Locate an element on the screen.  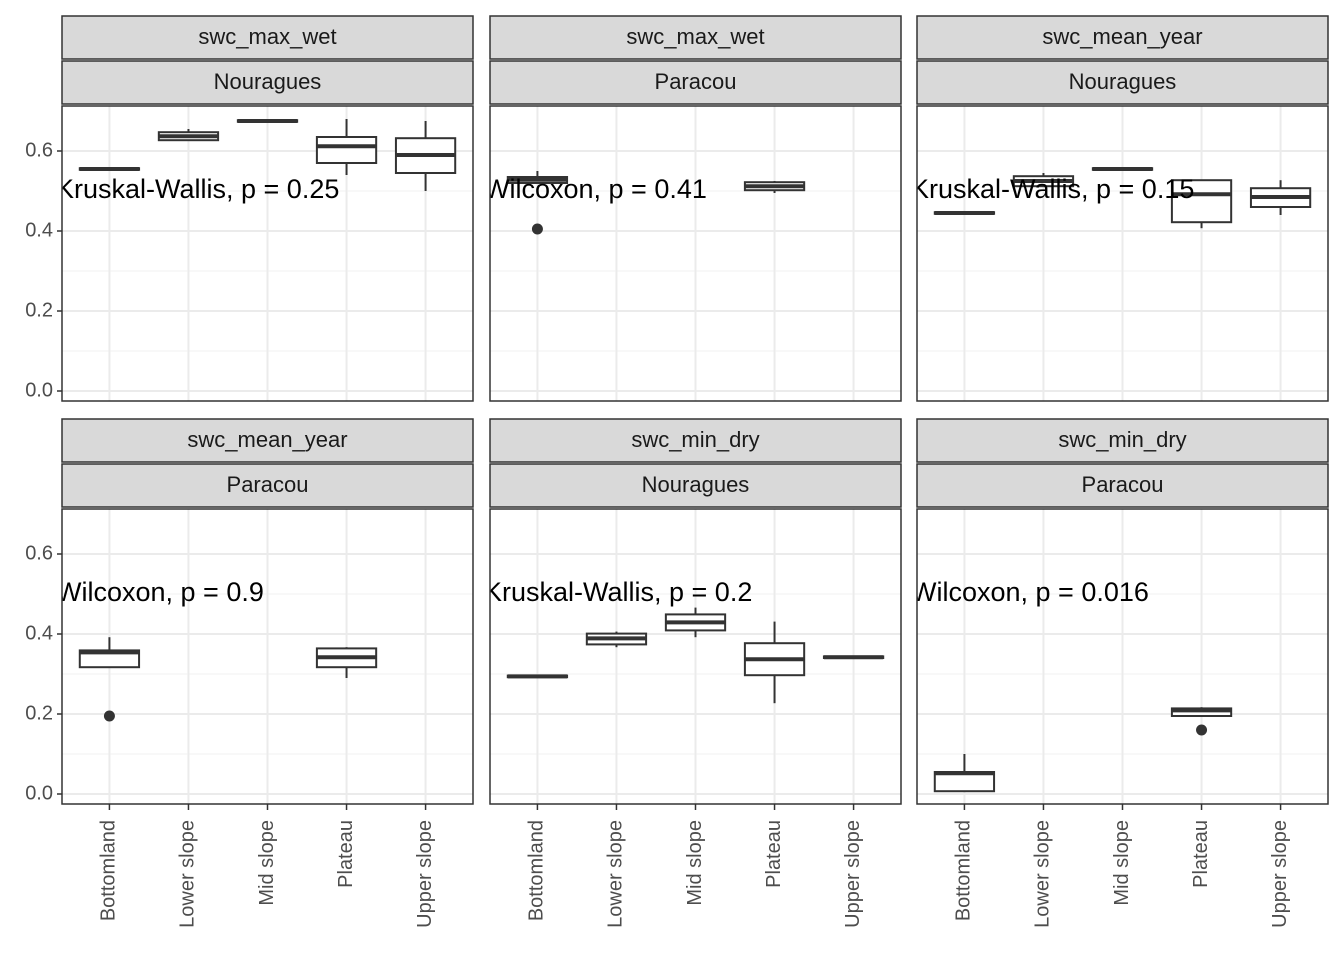
annotation: Wilcoxon, p = 0.016 is located at coordinates (1030, 592).